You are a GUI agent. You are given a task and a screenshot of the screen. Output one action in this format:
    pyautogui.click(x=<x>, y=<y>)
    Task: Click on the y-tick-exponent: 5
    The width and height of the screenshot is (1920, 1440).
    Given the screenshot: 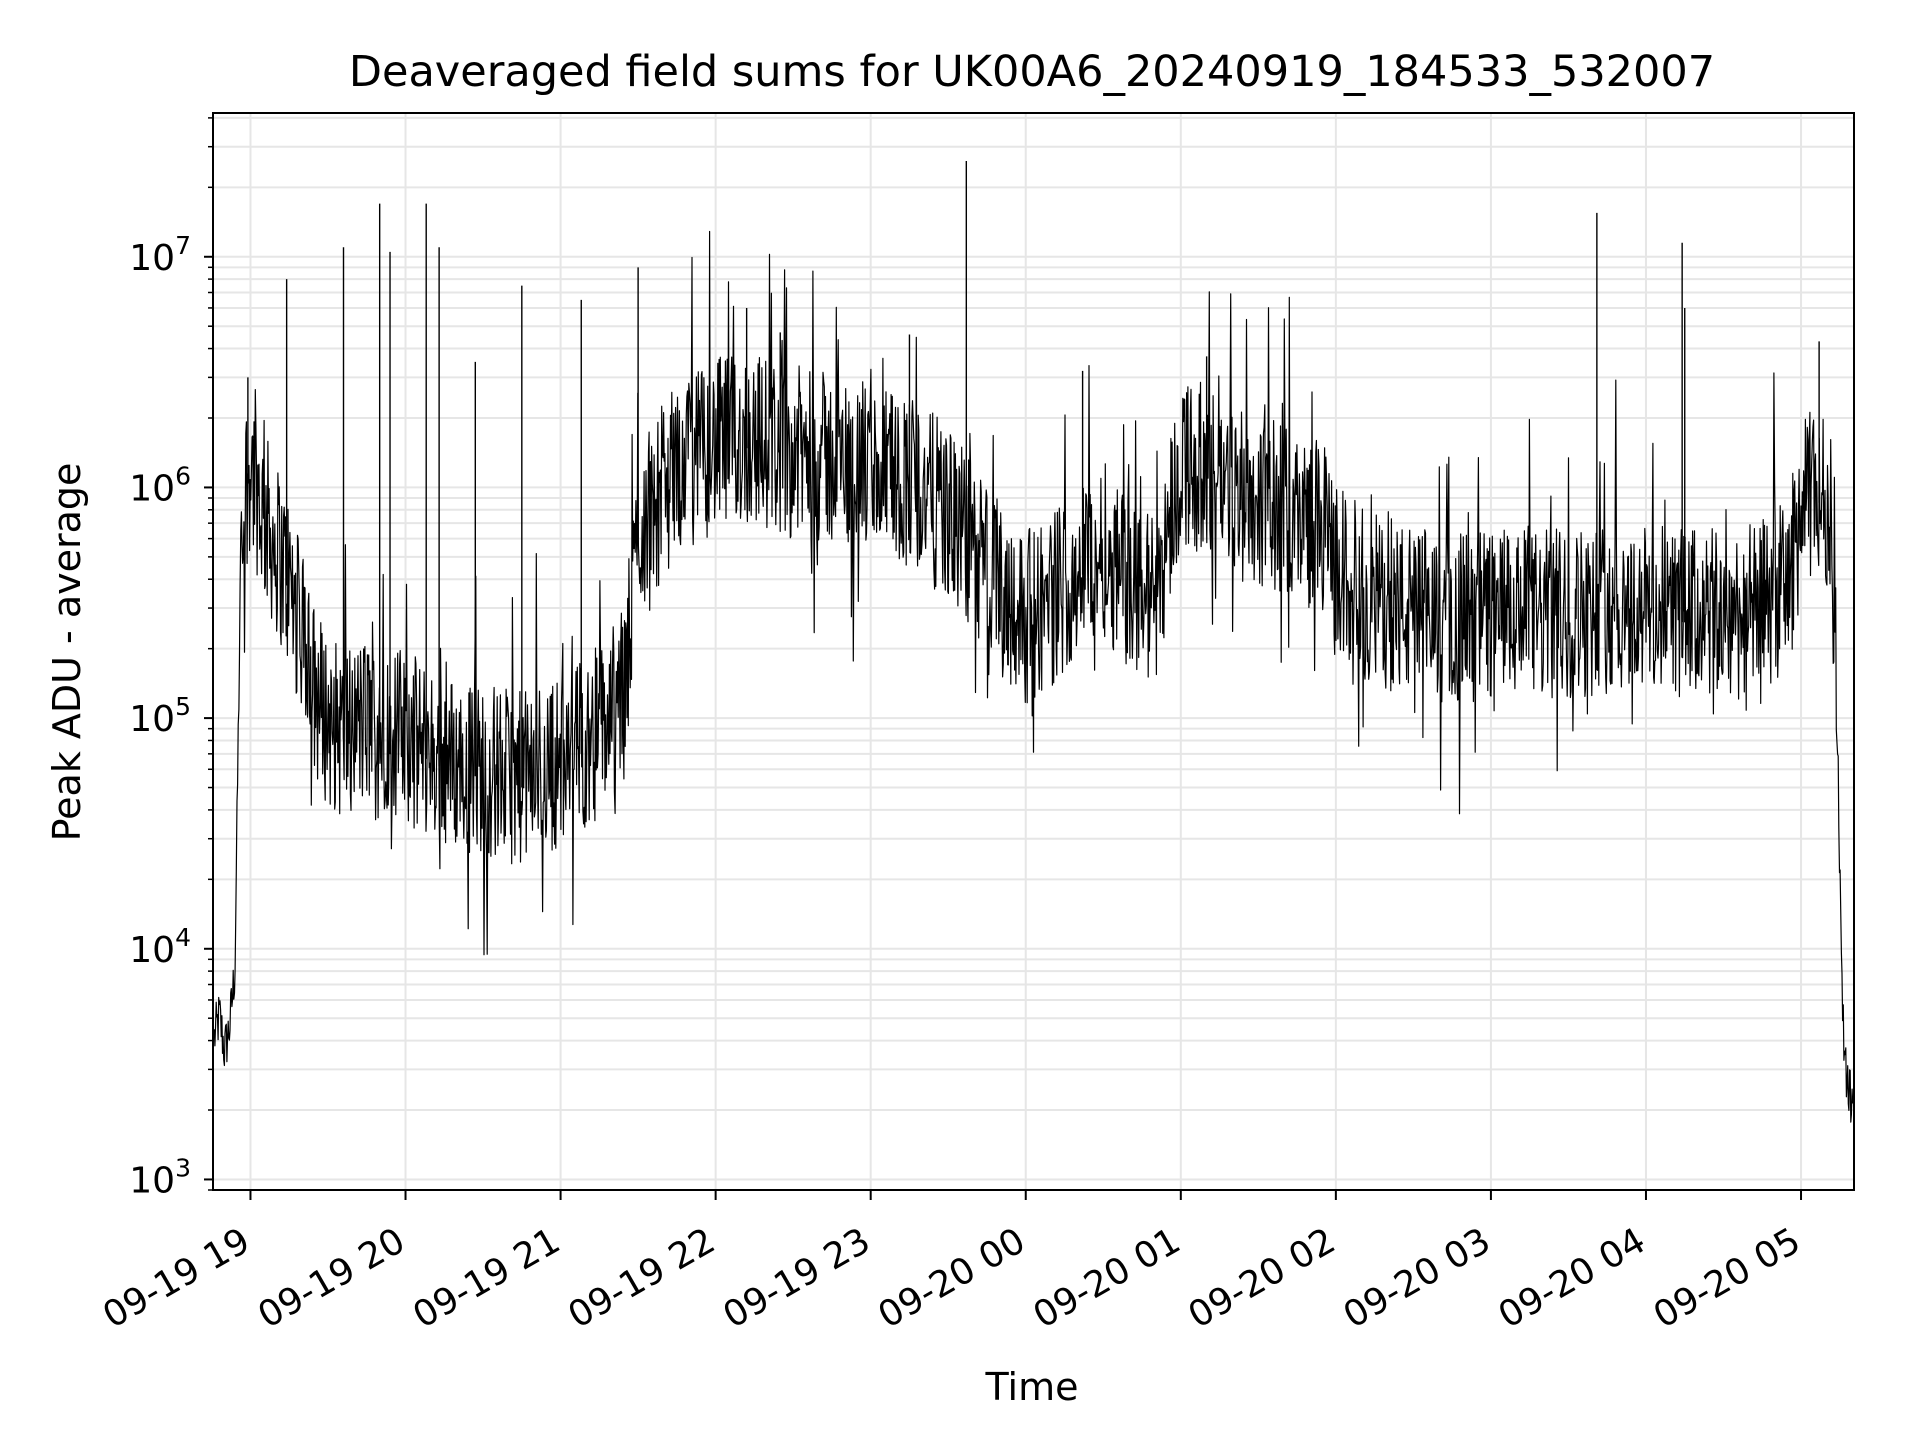 What is the action you would take?
    pyautogui.click(x=183, y=706)
    